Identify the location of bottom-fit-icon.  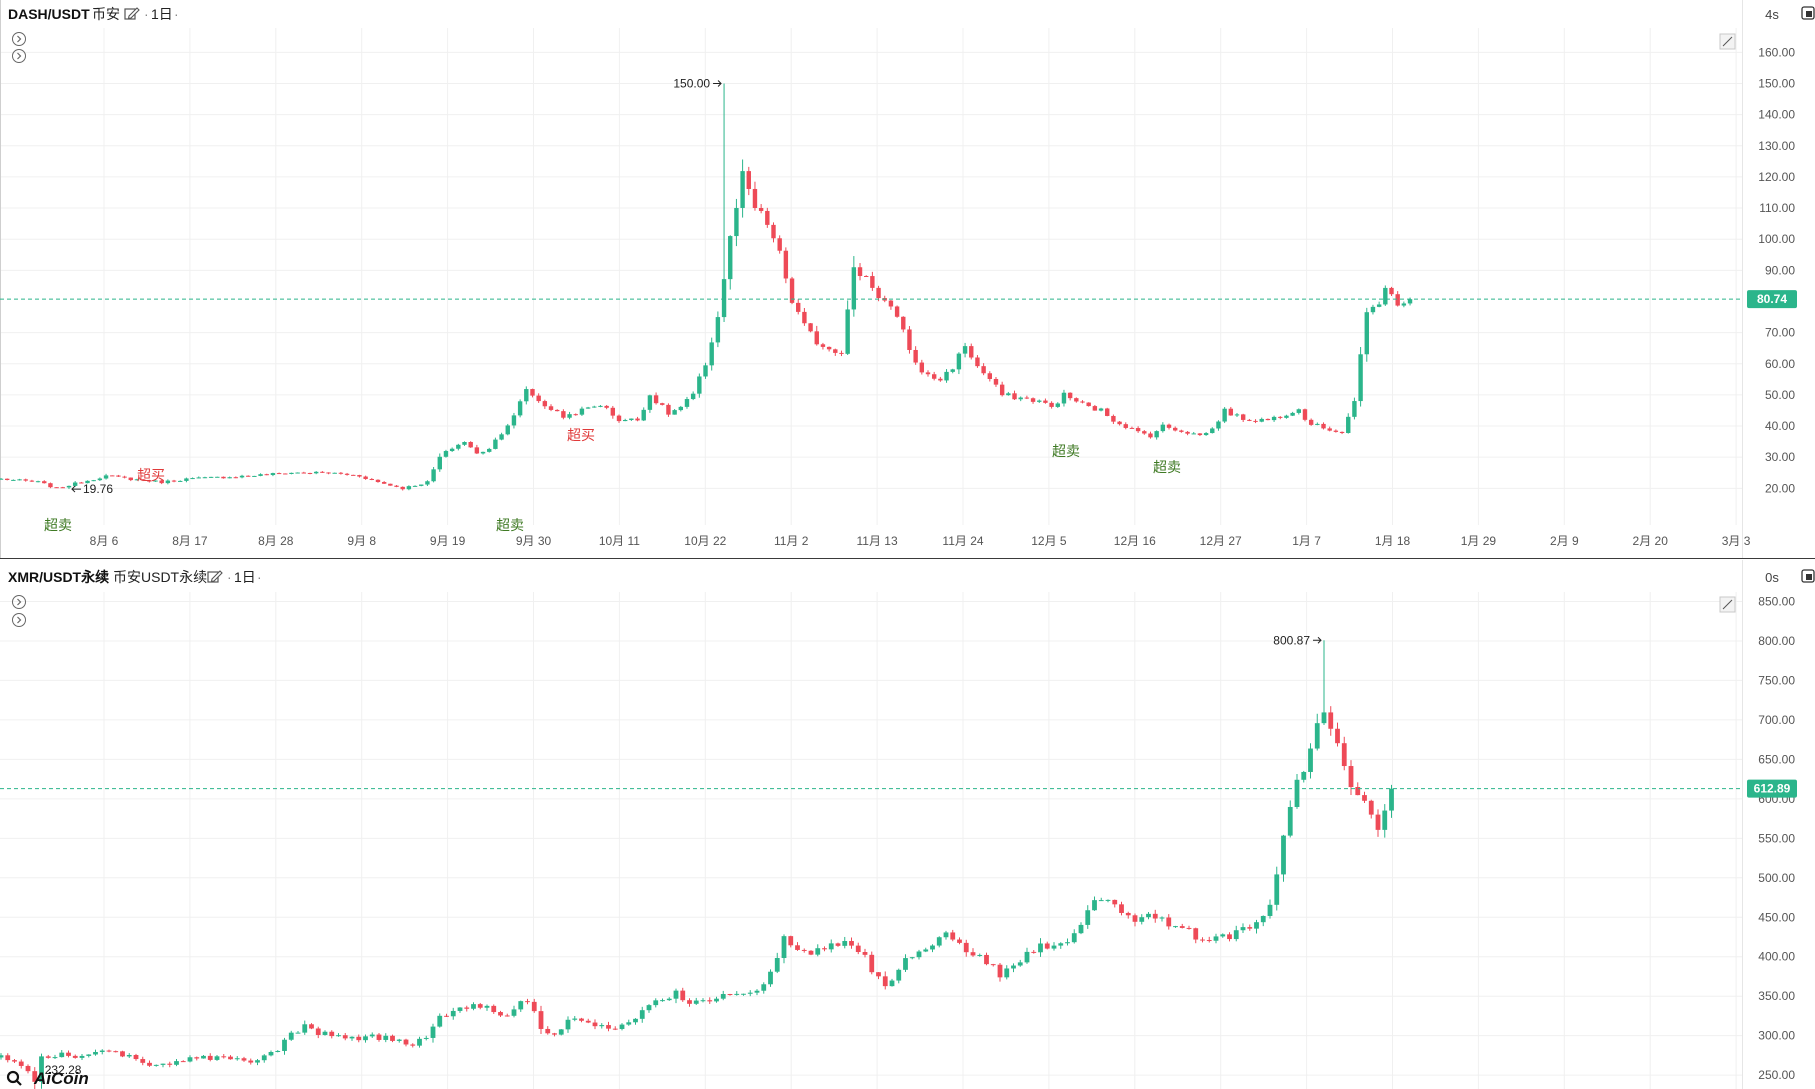
(1727, 604).